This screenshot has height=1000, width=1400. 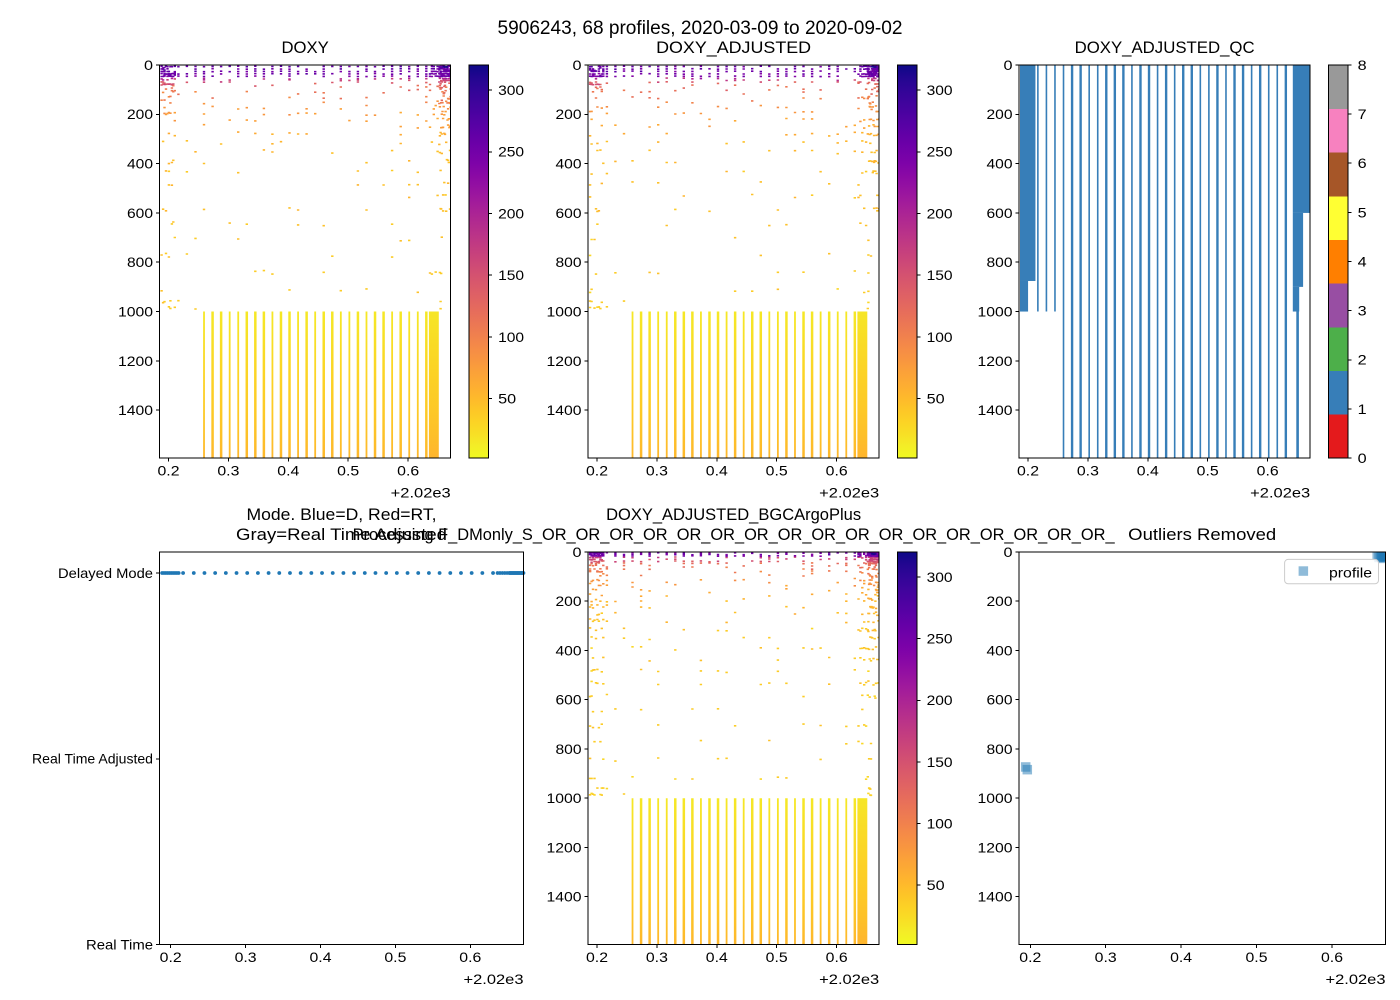 What do you see at coordinates (1362, 409) in the screenshot?
I see `svg-text: 1` at bounding box center [1362, 409].